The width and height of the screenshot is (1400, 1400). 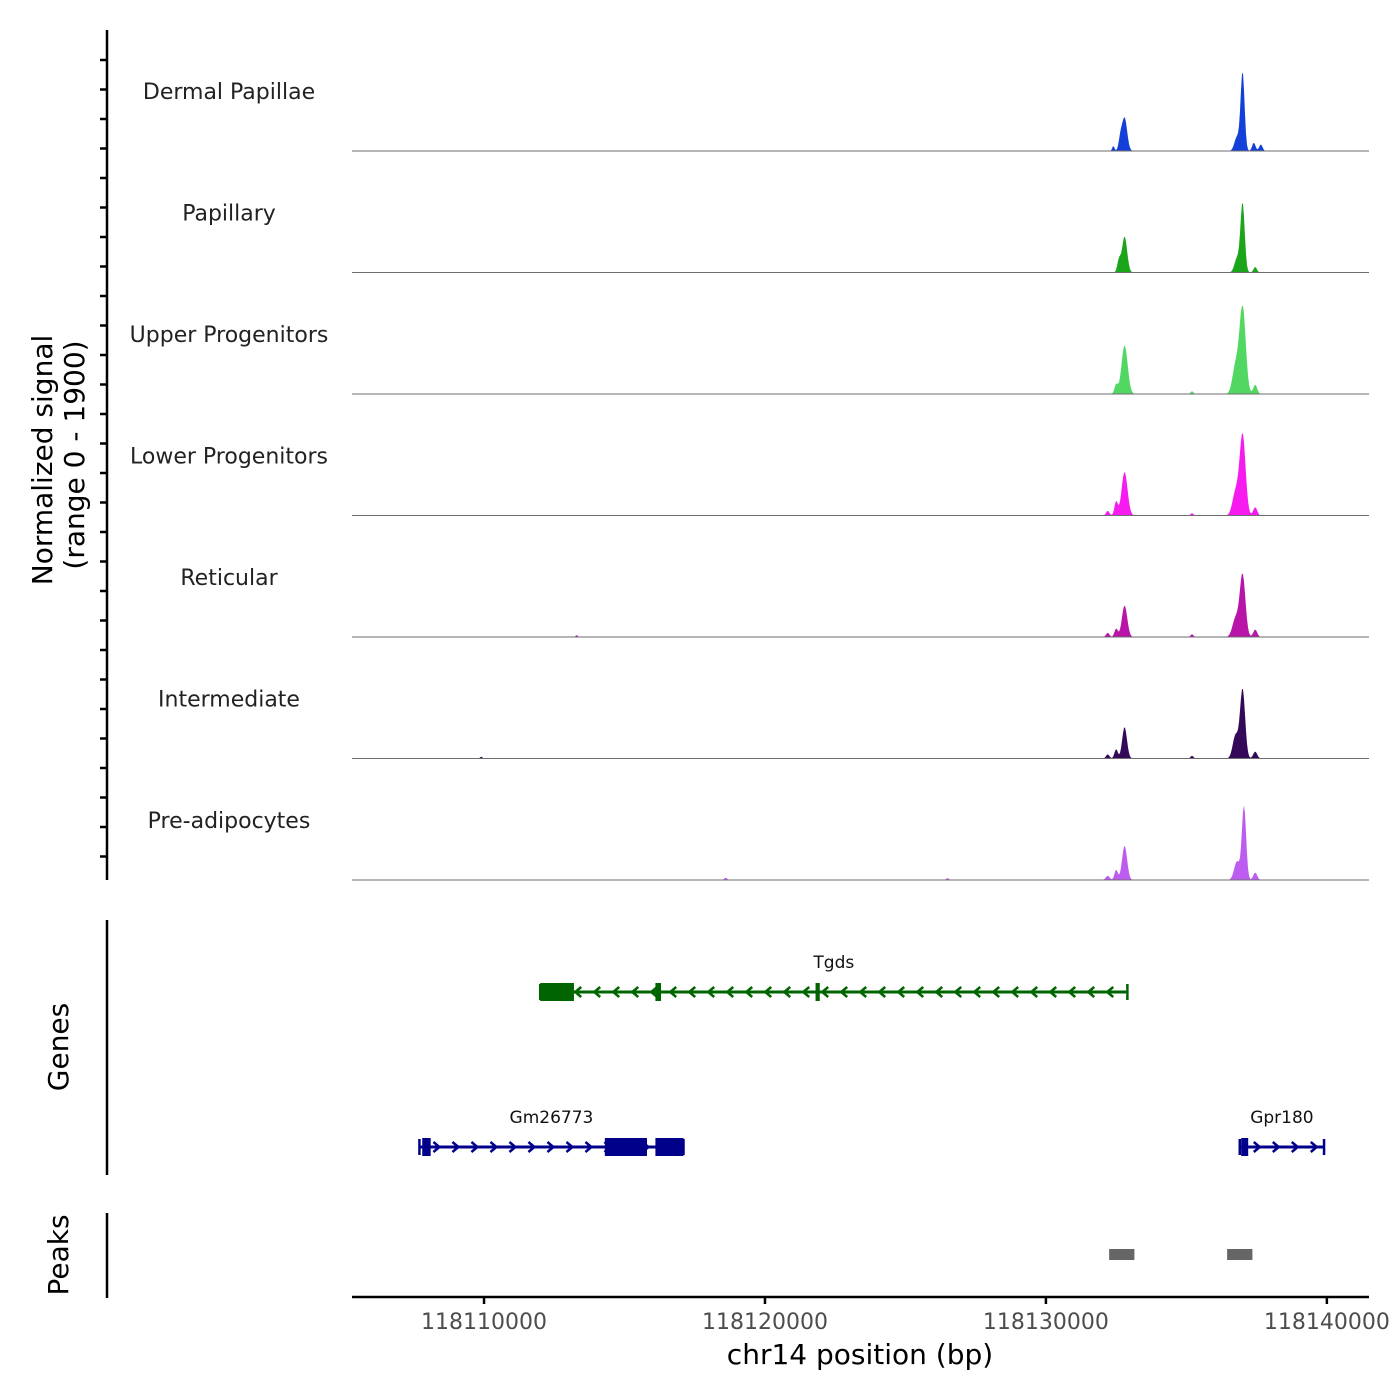 I want to click on gene-model: Gm26773, so click(x=551, y=1132).